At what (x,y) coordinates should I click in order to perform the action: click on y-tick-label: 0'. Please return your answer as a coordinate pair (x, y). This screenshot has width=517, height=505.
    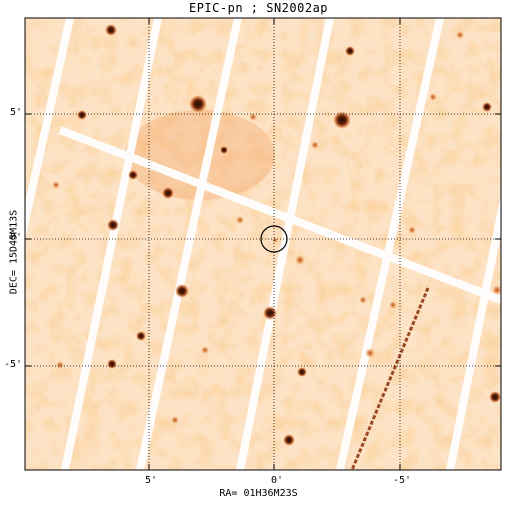
    Looking at the image, I should click on (16, 237).